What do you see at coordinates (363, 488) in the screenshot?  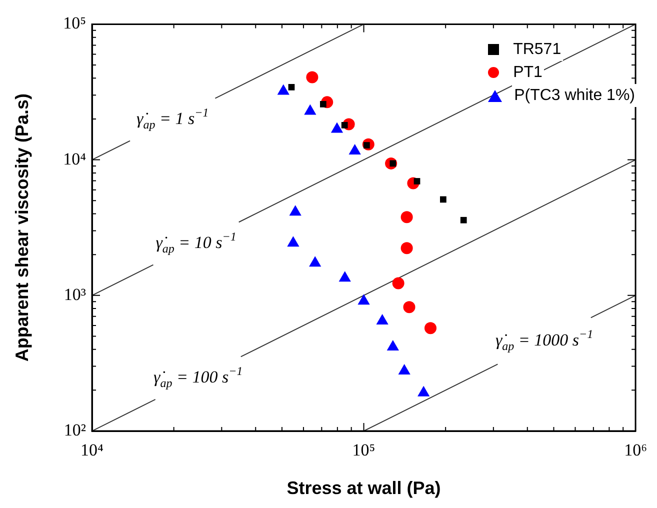 I see `x-axis-title: Stress at wall (Pa)` at bounding box center [363, 488].